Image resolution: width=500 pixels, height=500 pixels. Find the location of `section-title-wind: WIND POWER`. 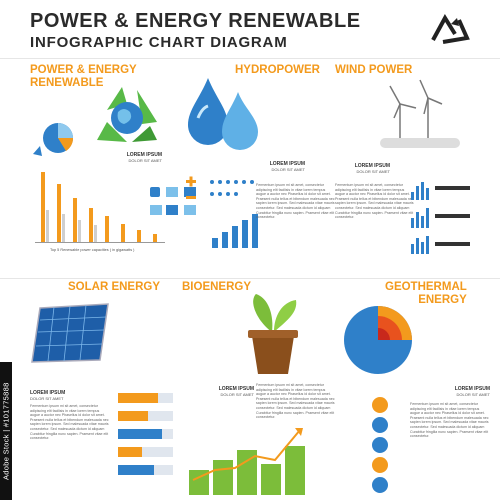

section-title-wind: WIND POWER is located at coordinates (374, 70).